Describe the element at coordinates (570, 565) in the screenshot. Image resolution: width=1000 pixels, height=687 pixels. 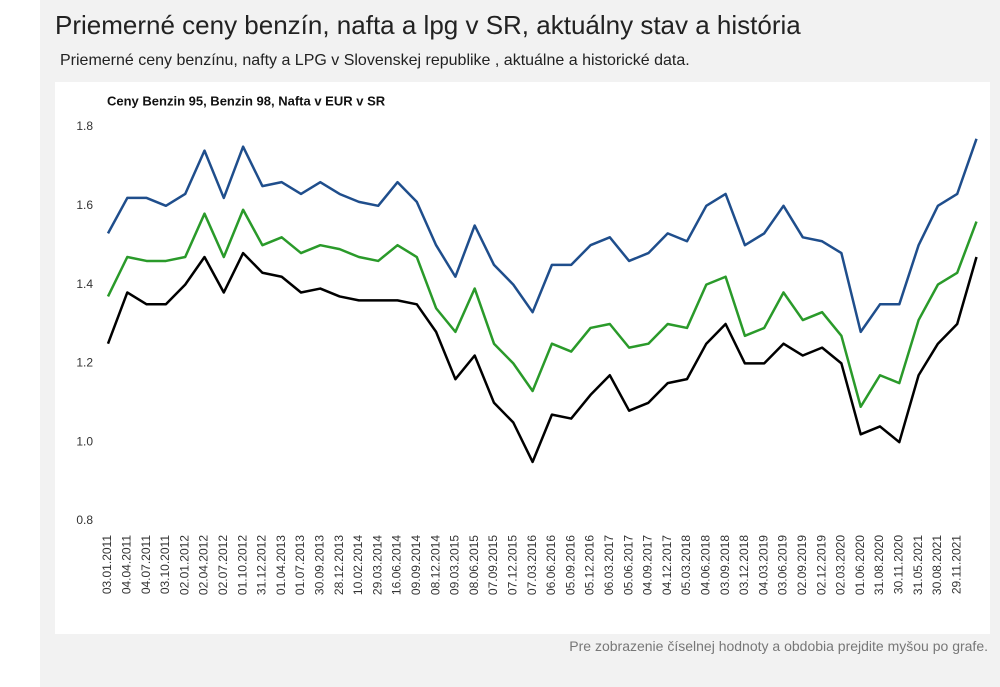
I see `x-tick-label: 05.09.2016` at that location.